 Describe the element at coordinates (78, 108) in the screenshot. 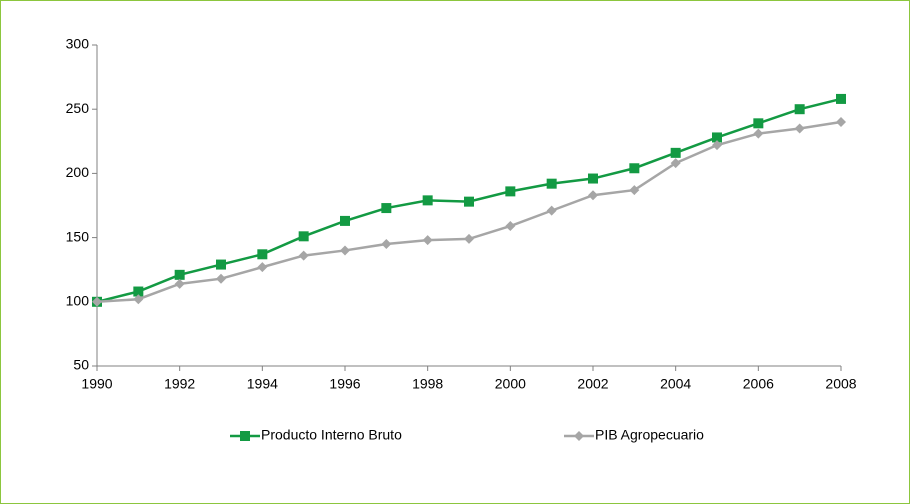

I see `y-tick-label: 250` at that location.